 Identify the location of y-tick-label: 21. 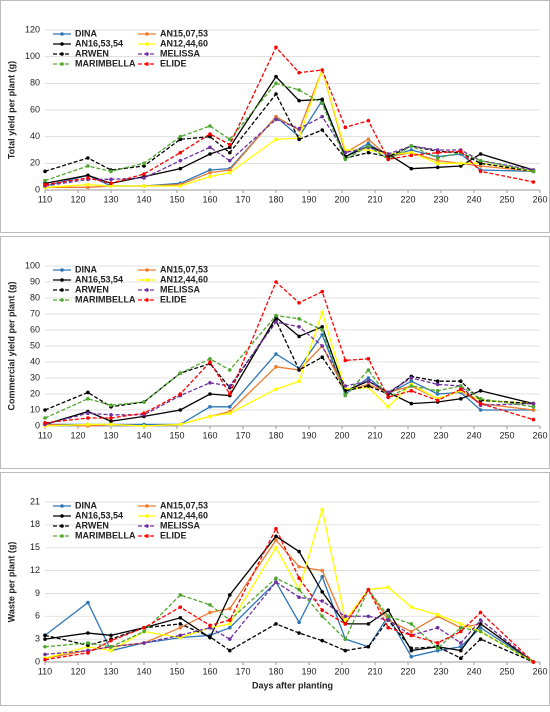
(35, 501).